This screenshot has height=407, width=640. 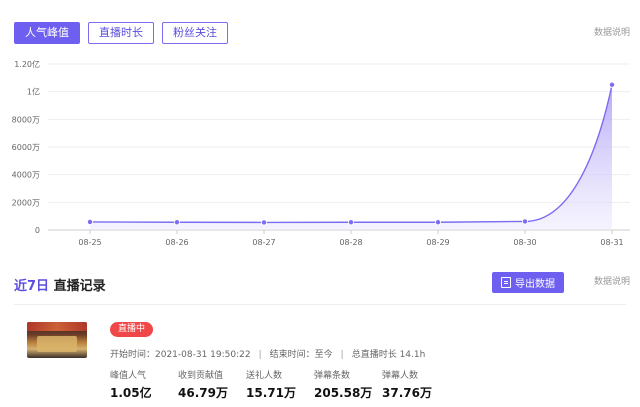 I want to click on x-tick-label: 08-31, so click(x=611, y=242).